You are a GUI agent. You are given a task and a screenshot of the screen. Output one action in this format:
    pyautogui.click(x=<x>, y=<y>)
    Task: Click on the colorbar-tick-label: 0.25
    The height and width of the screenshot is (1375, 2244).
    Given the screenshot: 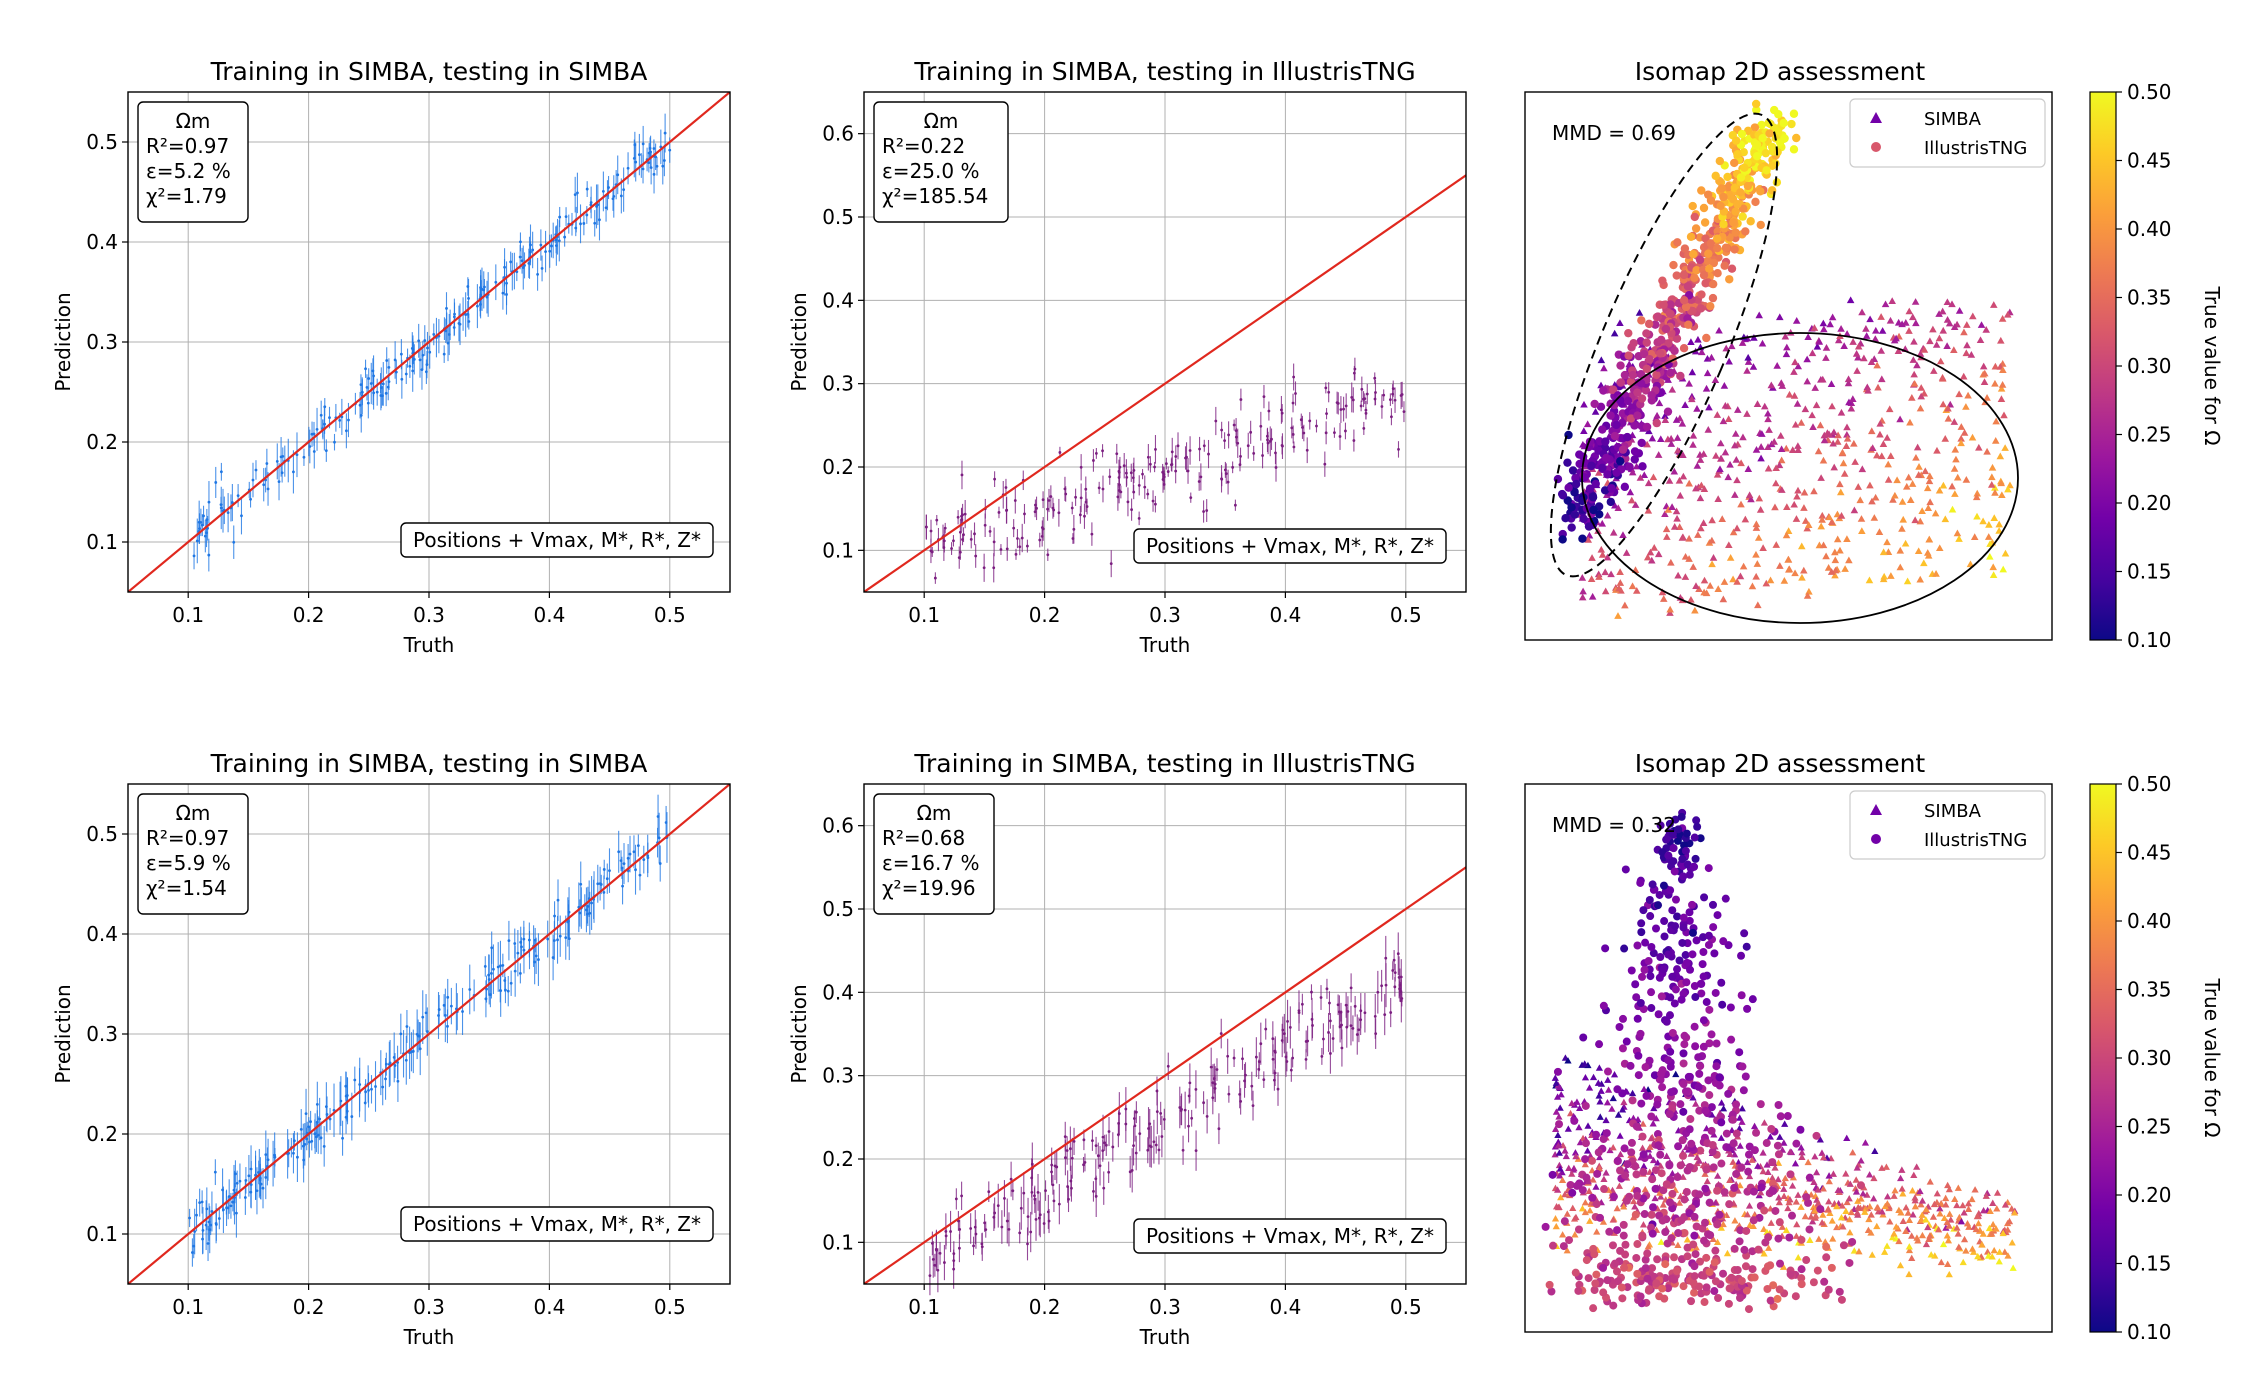 What is the action you would take?
    pyautogui.click(x=2149, y=435)
    